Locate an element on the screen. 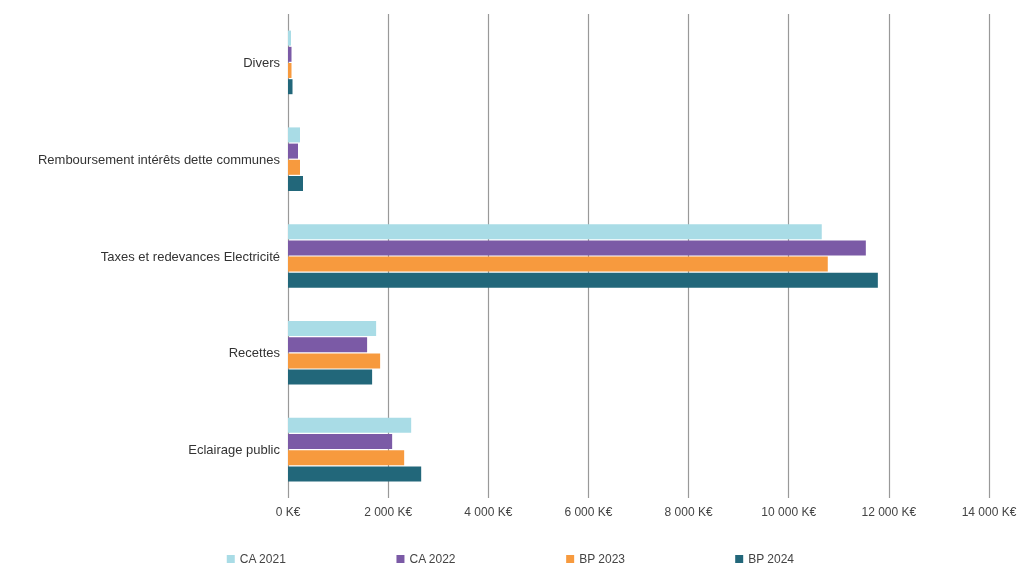  y-tick-label: Divers is located at coordinates (262, 62).